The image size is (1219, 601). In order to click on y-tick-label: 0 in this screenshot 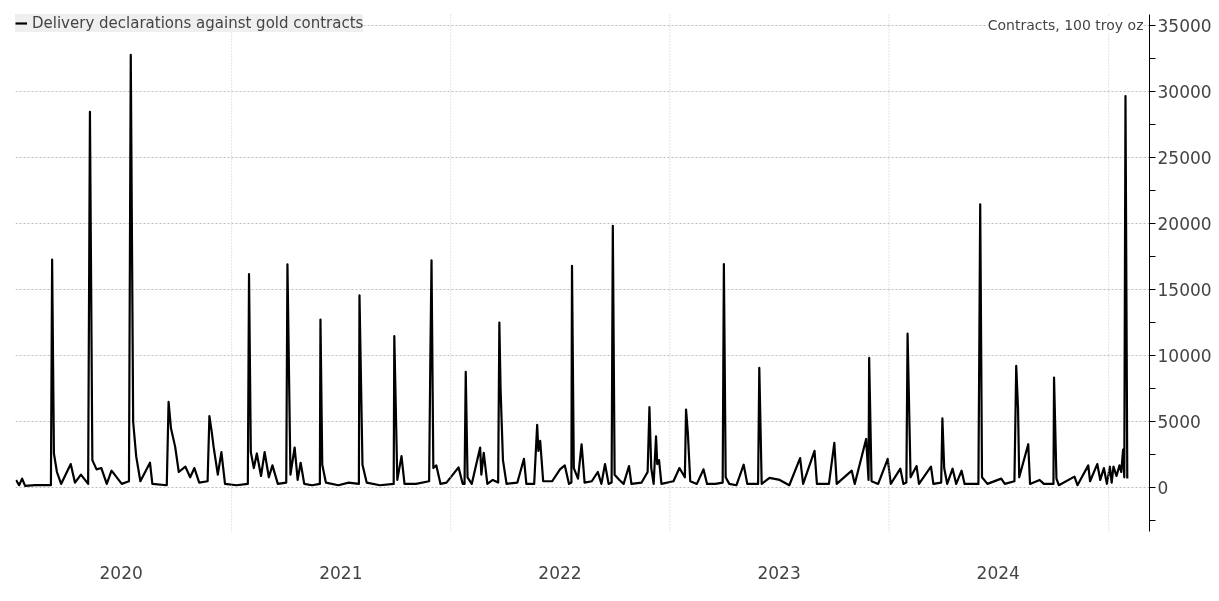, I will do `click(1163, 488)`.